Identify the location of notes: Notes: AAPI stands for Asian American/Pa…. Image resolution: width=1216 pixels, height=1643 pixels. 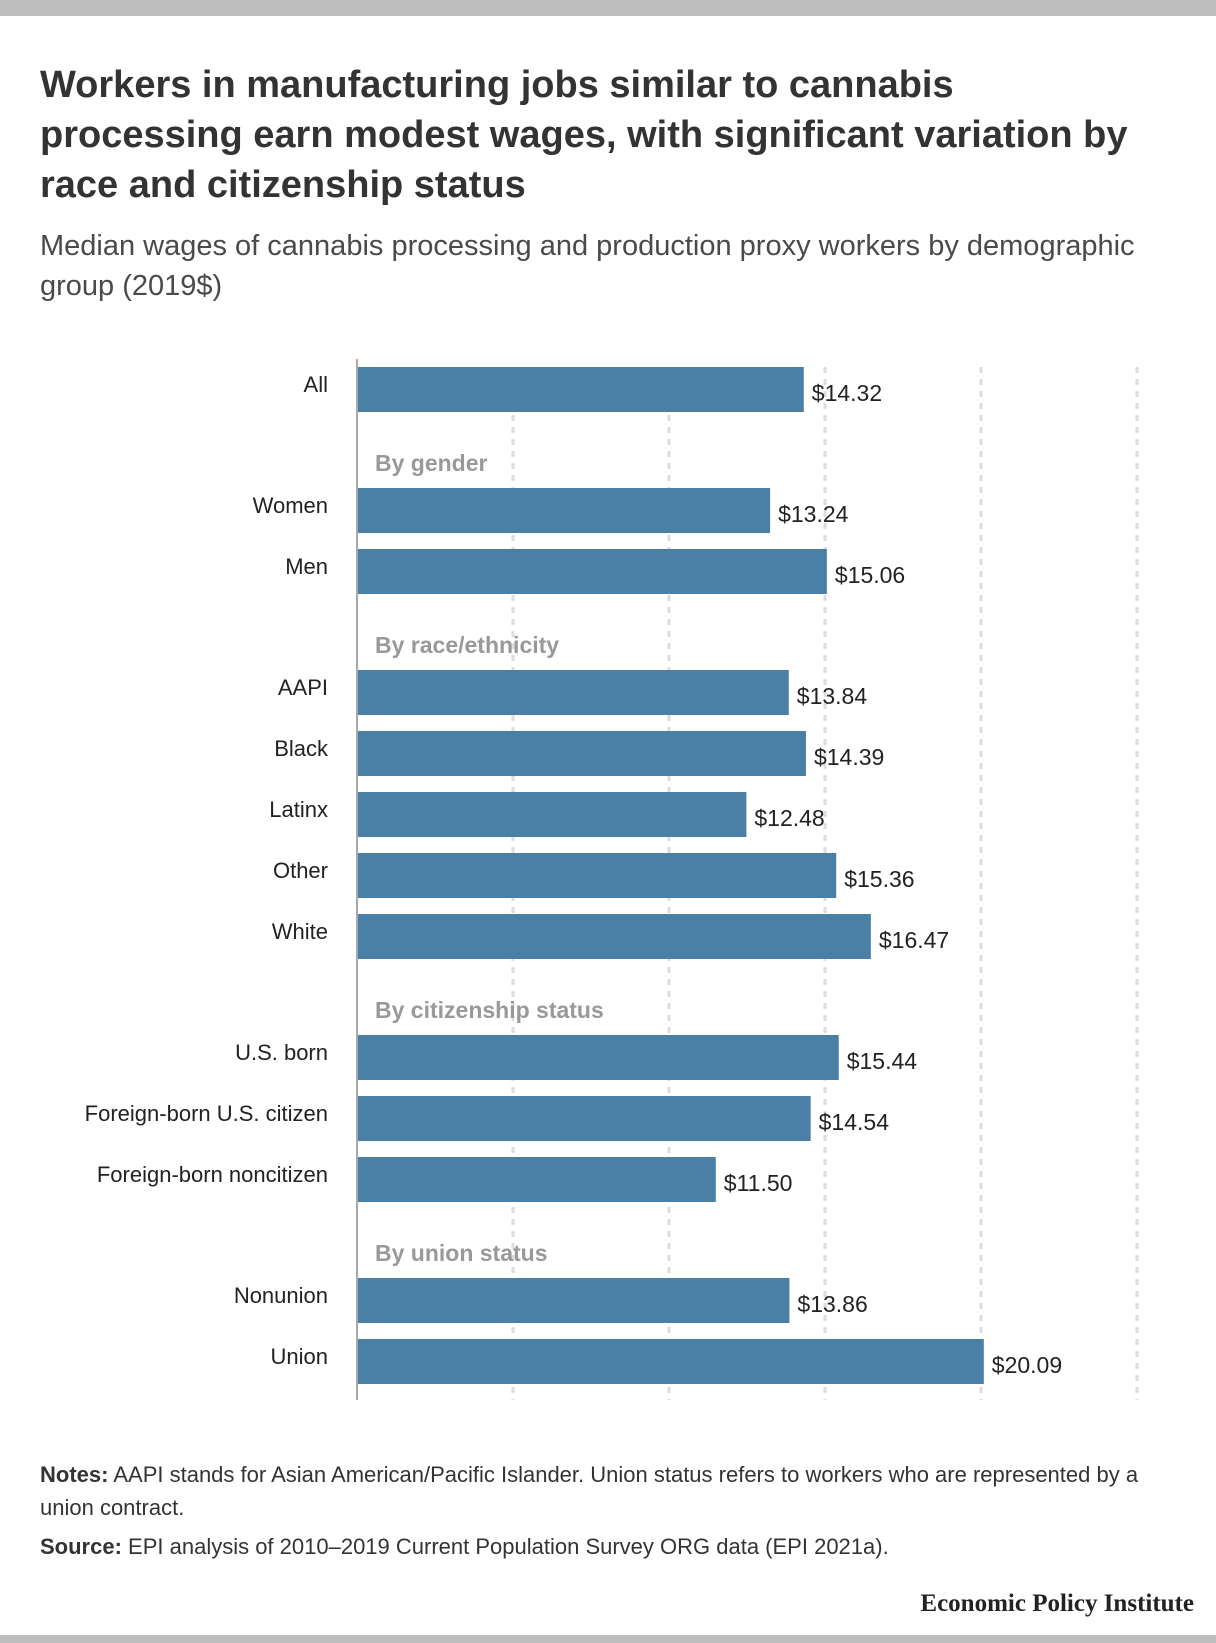
(595, 1491).